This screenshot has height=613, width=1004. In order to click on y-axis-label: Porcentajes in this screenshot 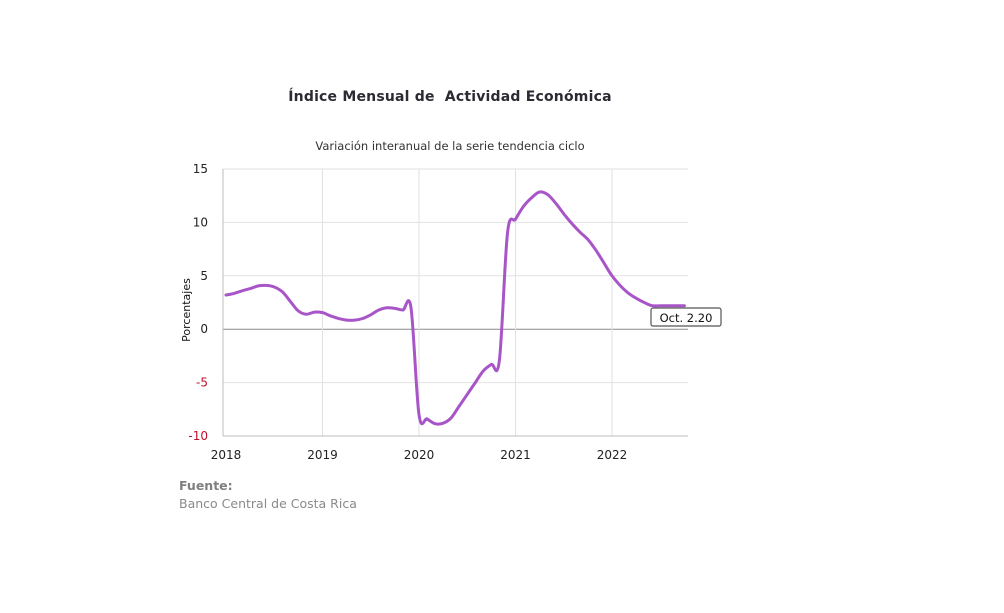, I will do `click(186, 310)`.